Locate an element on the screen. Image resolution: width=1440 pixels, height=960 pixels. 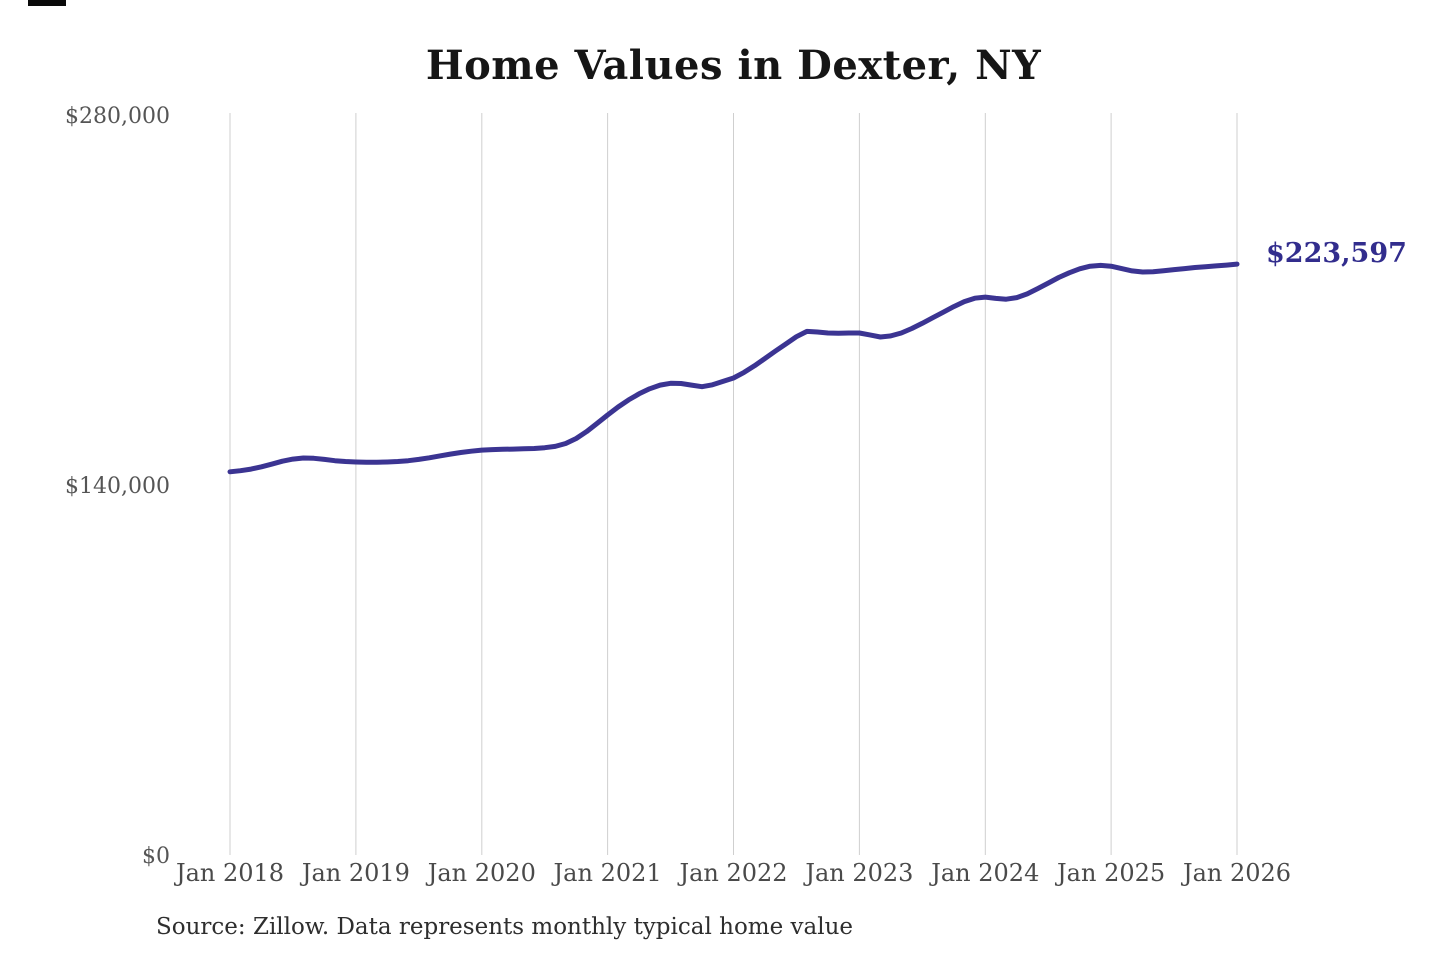
x-tick-label: Jan 2020 is located at coordinates (480, 873).